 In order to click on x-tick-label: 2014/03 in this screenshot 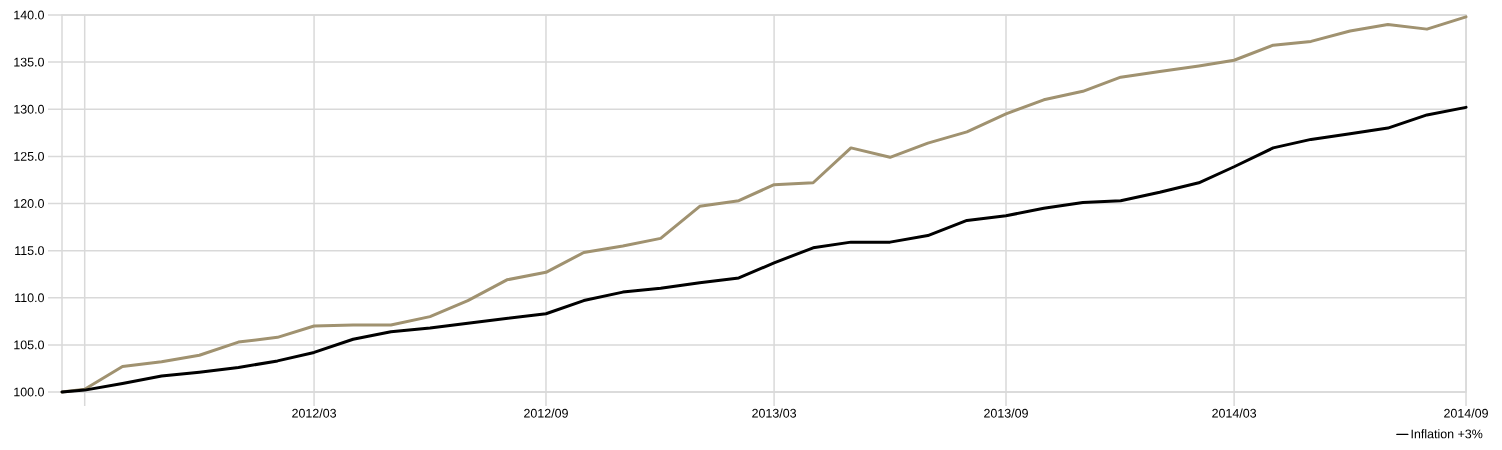, I will do `click(1234, 413)`.